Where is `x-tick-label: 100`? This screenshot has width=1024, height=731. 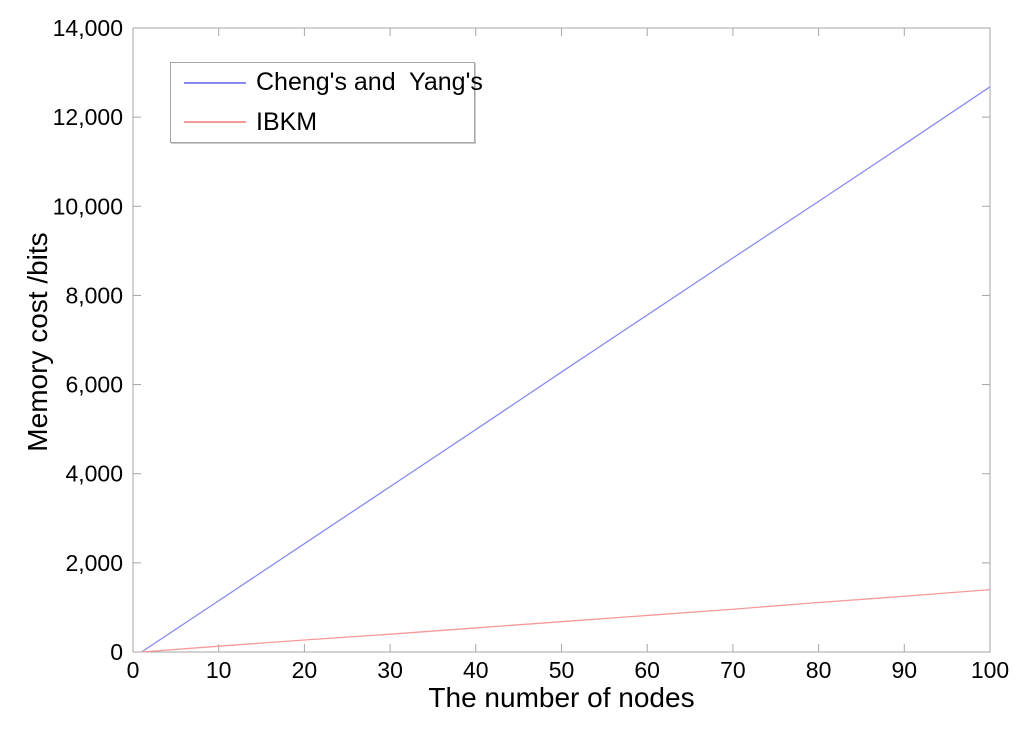 x-tick-label: 100 is located at coordinates (990, 670).